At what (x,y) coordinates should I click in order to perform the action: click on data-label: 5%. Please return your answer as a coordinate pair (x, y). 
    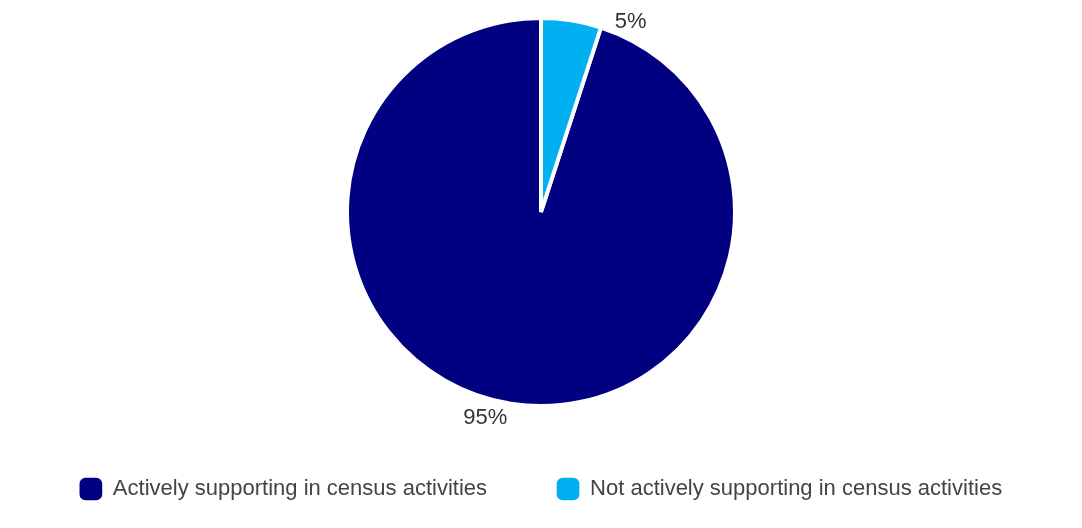
    Looking at the image, I should click on (630, 21).